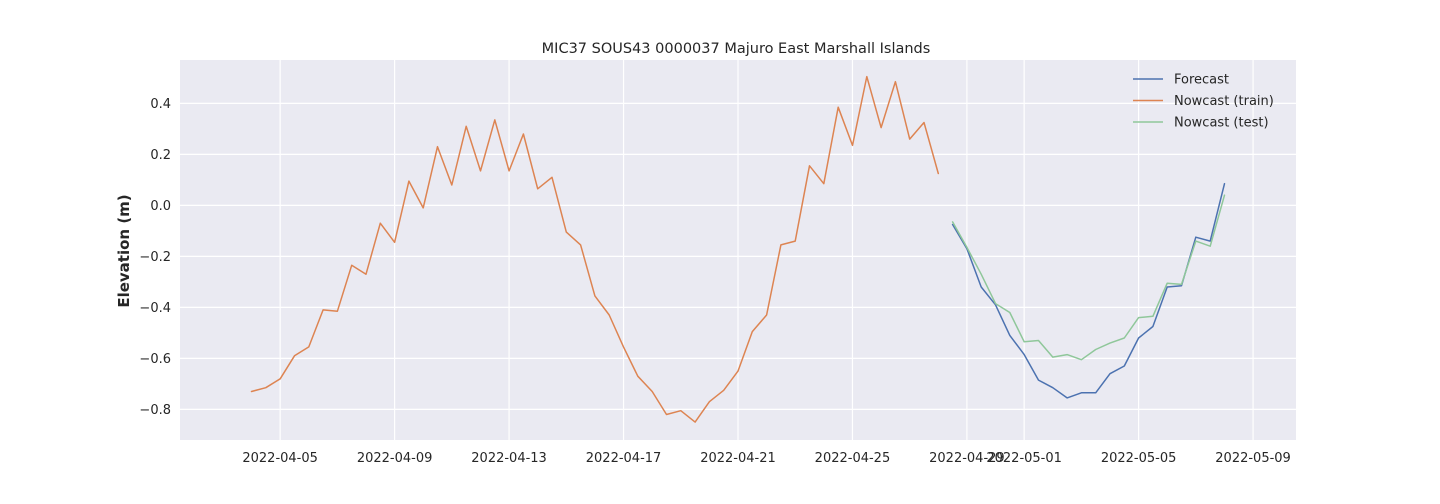 This screenshot has height=504, width=1440. I want to click on x-tick-label: 2022-04-29, so click(967, 458).